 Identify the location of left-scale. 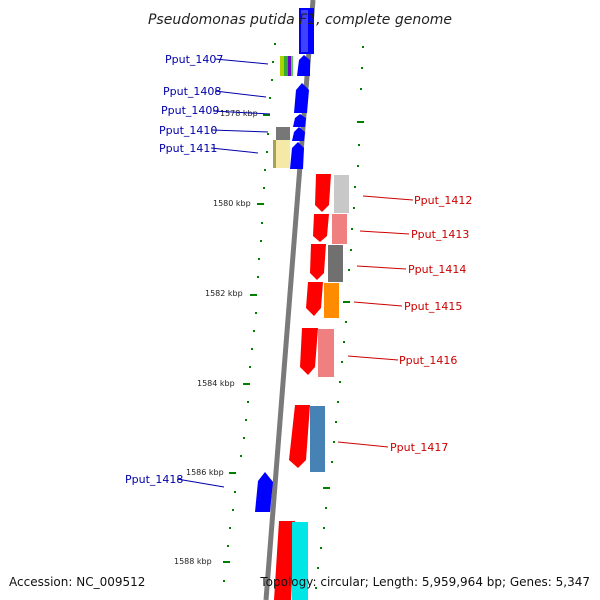
(249, 312).